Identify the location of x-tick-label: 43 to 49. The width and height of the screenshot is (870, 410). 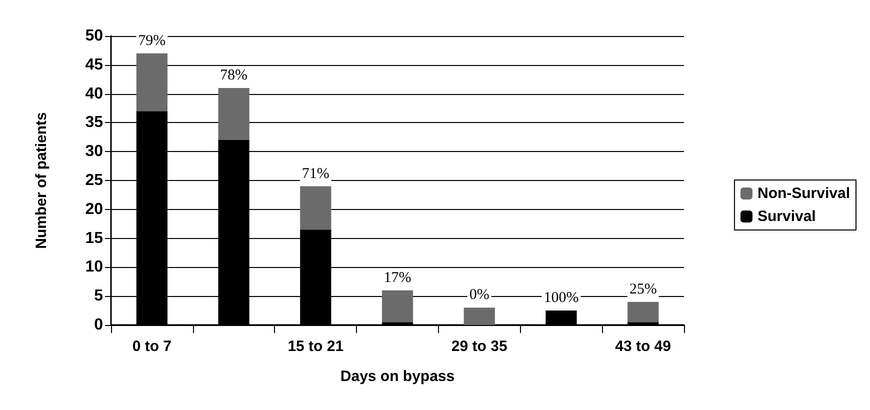
(643, 346).